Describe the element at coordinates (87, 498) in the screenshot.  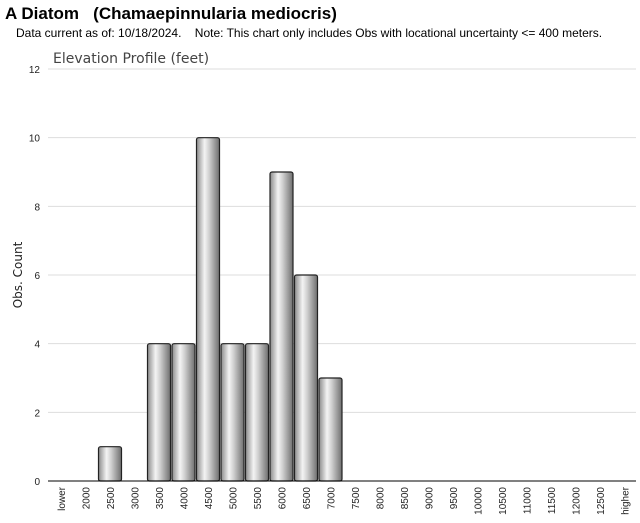
I see `x-tick-label: 2000` at that location.